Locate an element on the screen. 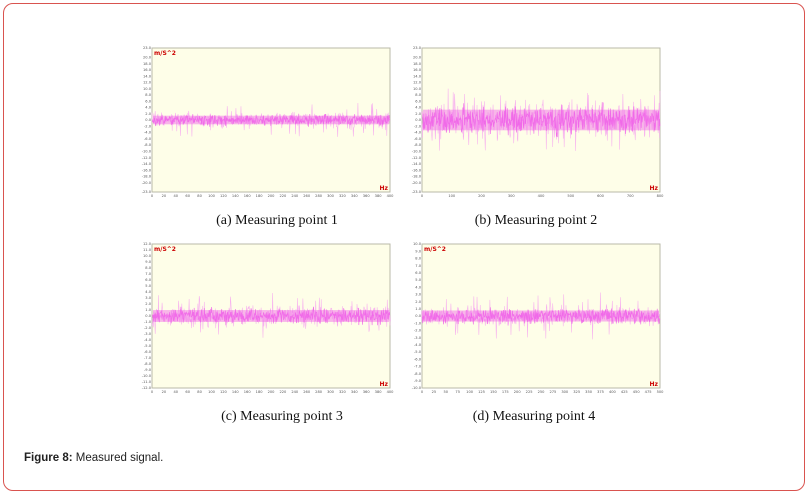 Image resolution: width=810 pixels, height=495 pixels. x-tick-label: 150 is located at coordinates (494, 392).